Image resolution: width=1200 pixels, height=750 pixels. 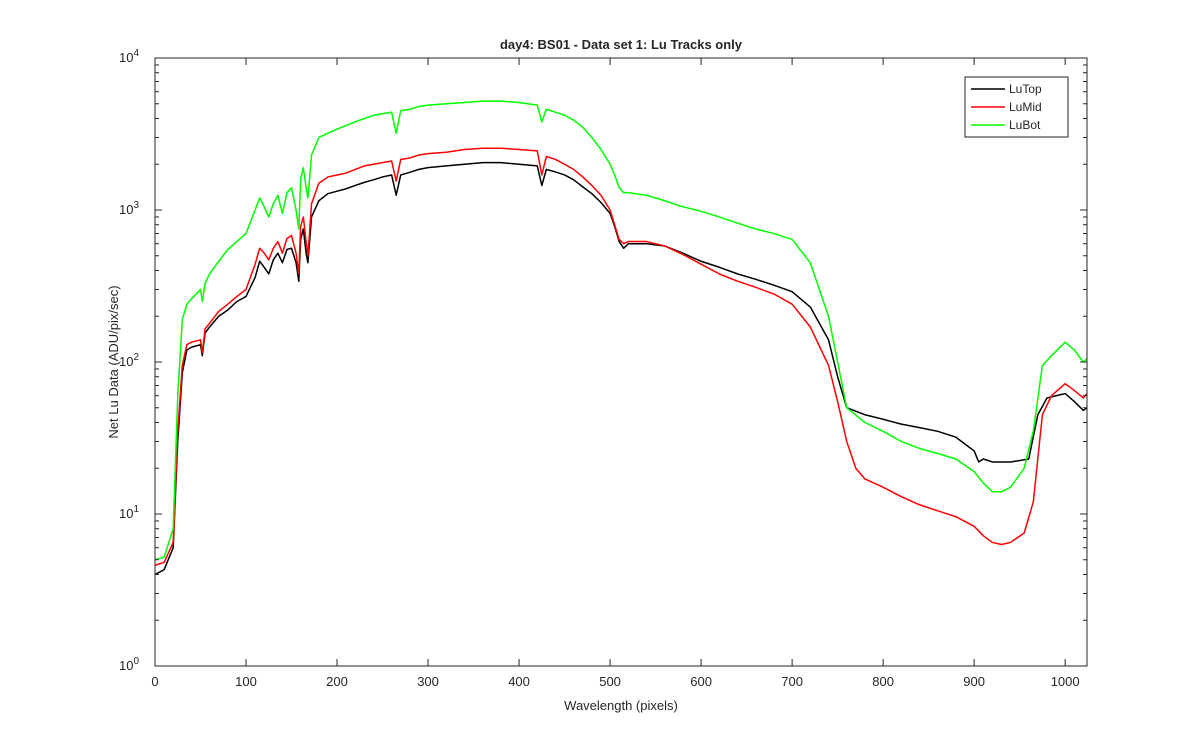 What do you see at coordinates (1025, 107) in the screenshot?
I see `legend-label-lumid: LuMid` at bounding box center [1025, 107].